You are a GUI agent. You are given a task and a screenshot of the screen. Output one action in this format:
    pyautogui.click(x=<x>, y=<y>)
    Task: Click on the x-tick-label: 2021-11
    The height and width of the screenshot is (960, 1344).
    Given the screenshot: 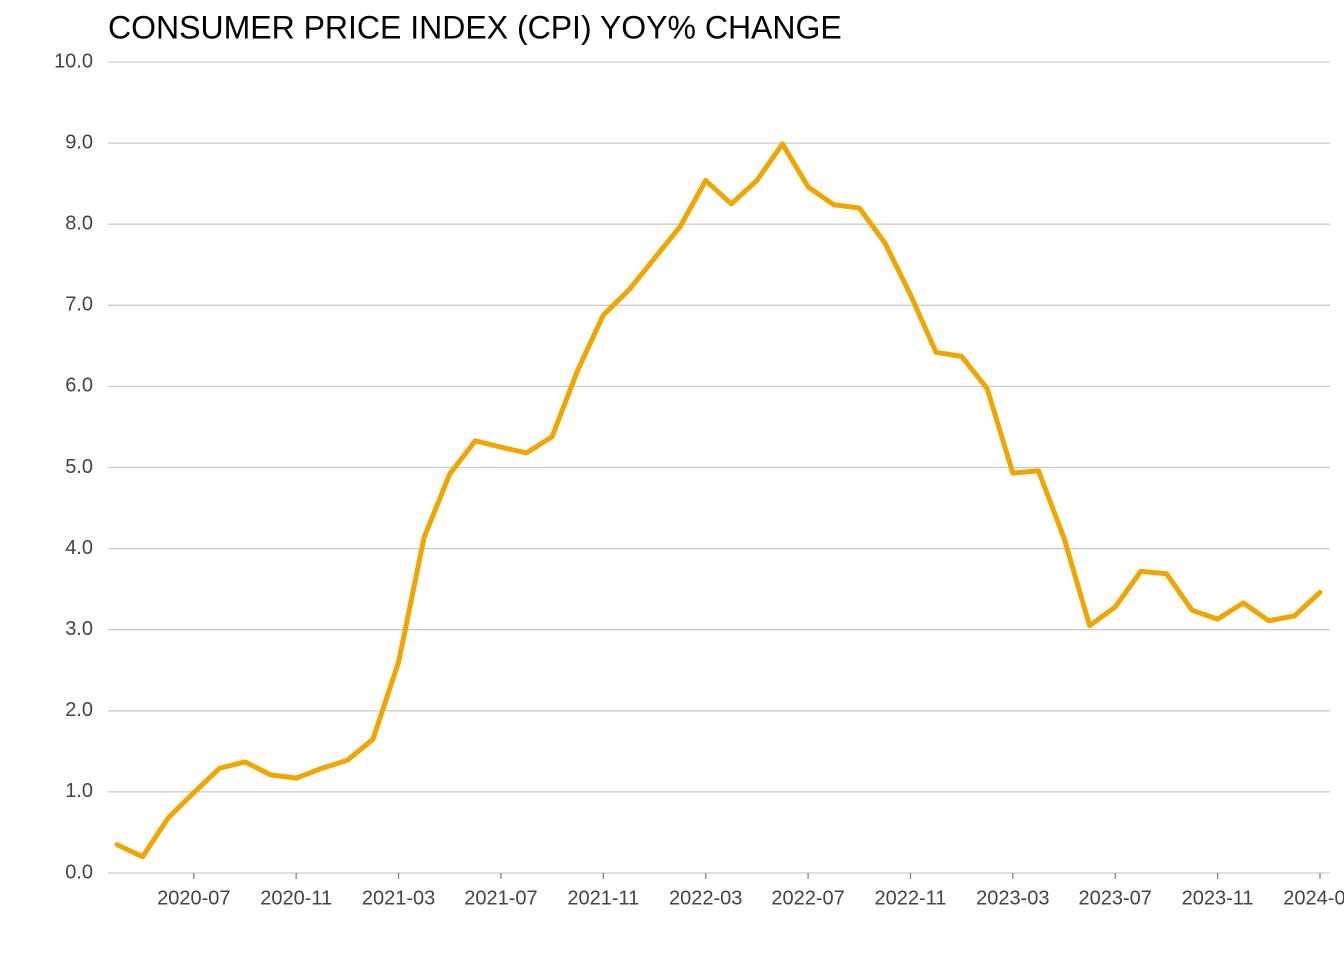 What is the action you would take?
    pyautogui.click(x=603, y=898)
    